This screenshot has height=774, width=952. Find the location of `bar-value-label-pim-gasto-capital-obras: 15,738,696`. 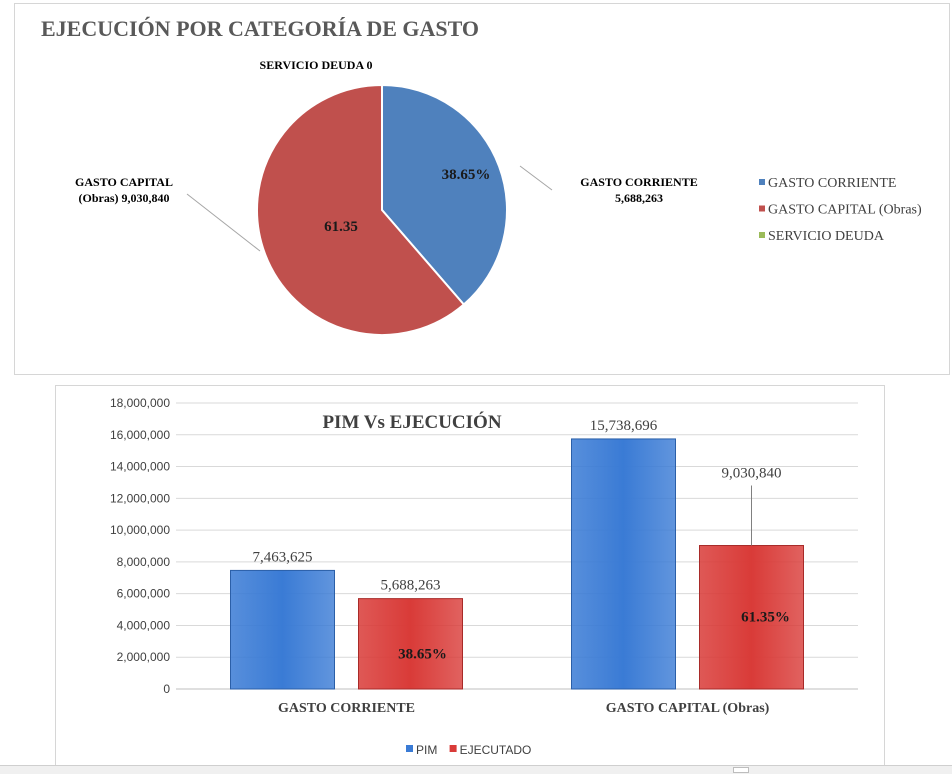

bar-value-label-pim-gasto-capital-obras: 15,738,696 is located at coordinates (624, 426).